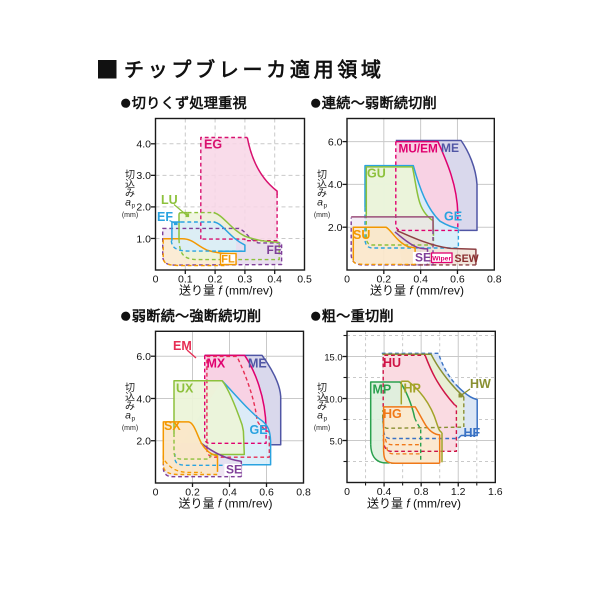 The image size is (600, 605). I want to click on svg-text: 5.0, so click(336, 441).